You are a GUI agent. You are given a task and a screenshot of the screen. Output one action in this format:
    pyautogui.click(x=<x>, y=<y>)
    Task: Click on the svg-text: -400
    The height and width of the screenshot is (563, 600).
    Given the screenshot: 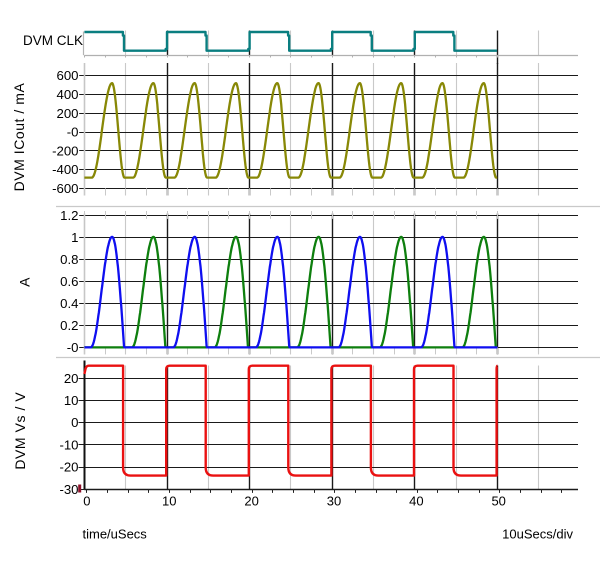 What is the action you would take?
    pyautogui.click(x=65, y=169)
    